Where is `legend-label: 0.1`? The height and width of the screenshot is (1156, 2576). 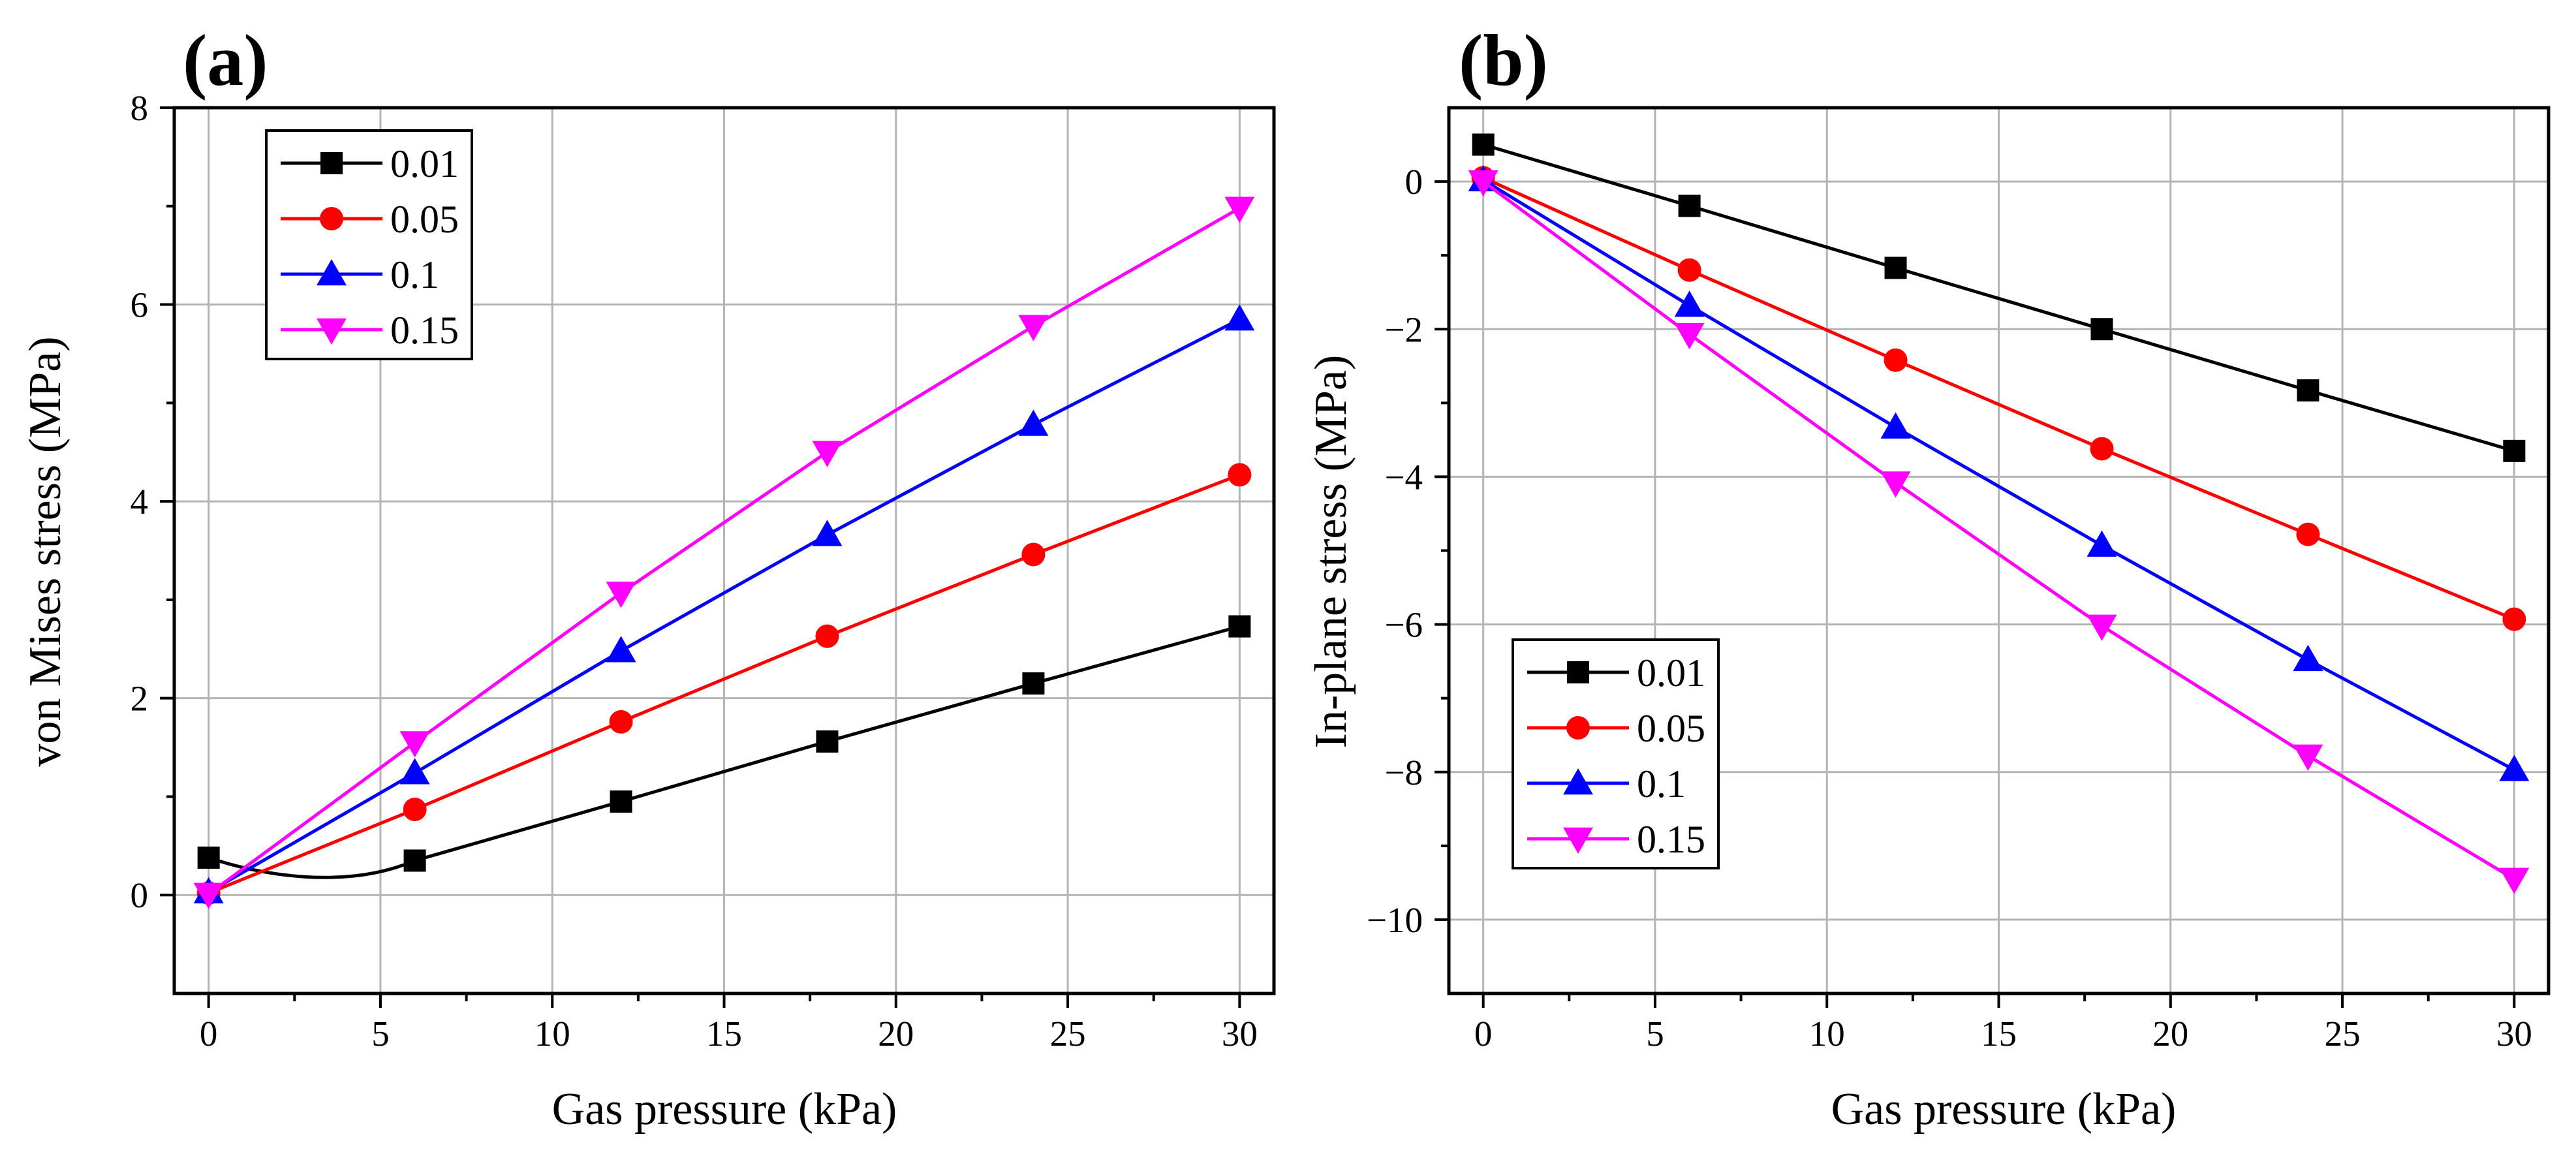
legend-label: 0.1 is located at coordinates (414, 274).